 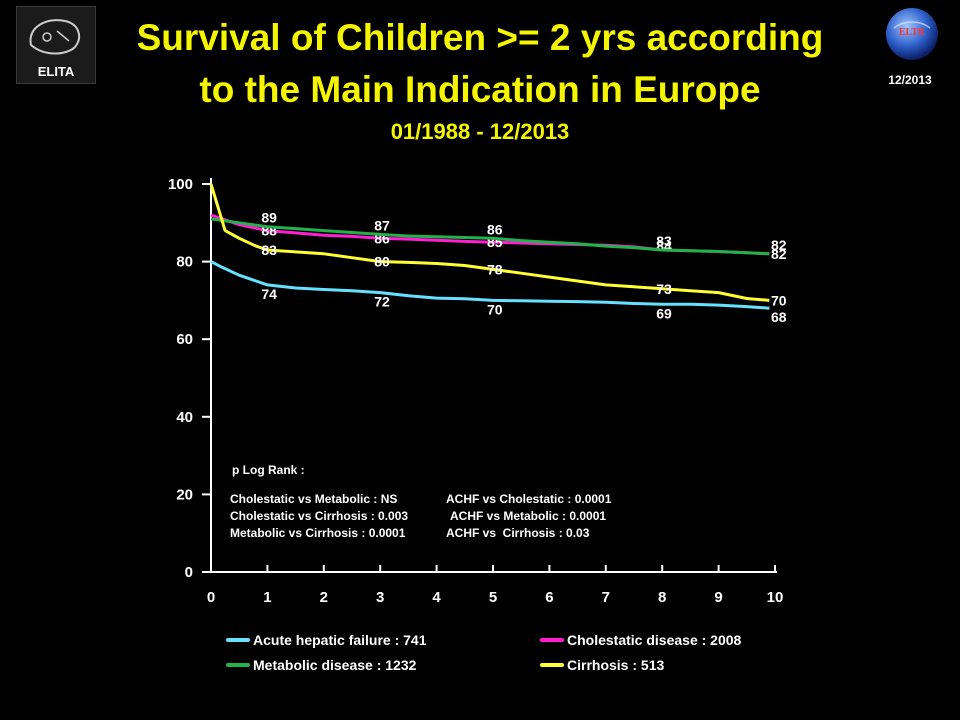 What do you see at coordinates (518, 533) in the screenshot?
I see `stat-row-3-right: ACHF vs Cirrhosis : 0.03` at bounding box center [518, 533].